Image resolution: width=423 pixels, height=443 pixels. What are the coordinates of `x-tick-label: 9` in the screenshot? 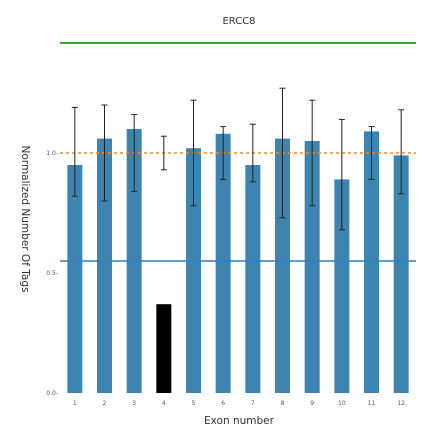 It's located at (312, 403).